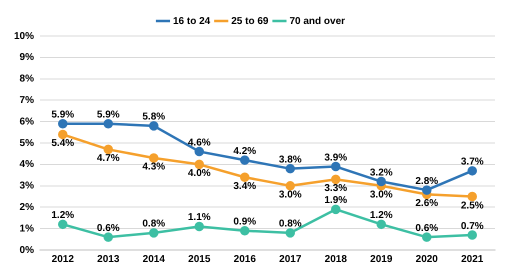  What do you see at coordinates (290, 160) in the screenshot?
I see `data-label: 3.8%` at bounding box center [290, 160].